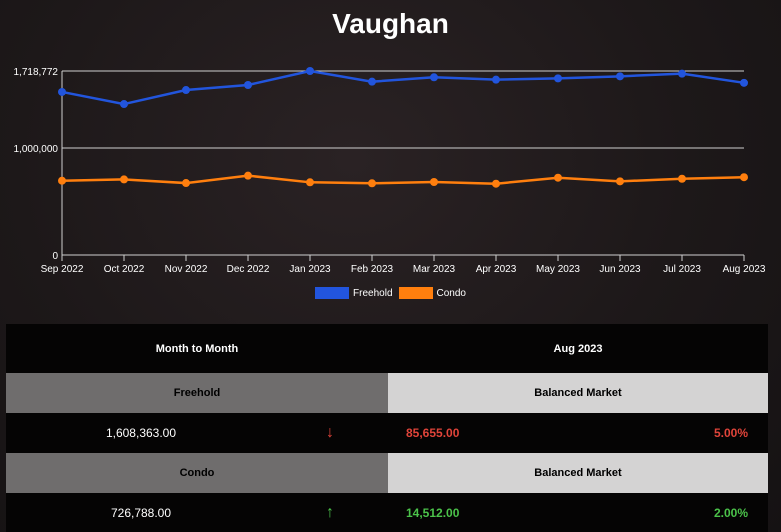 The image size is (781, 532). What do you see at coordinates (372, 269) in the screenshot?
I see `x-tick-label: Feb 2023` at bounding box center [372, 269].